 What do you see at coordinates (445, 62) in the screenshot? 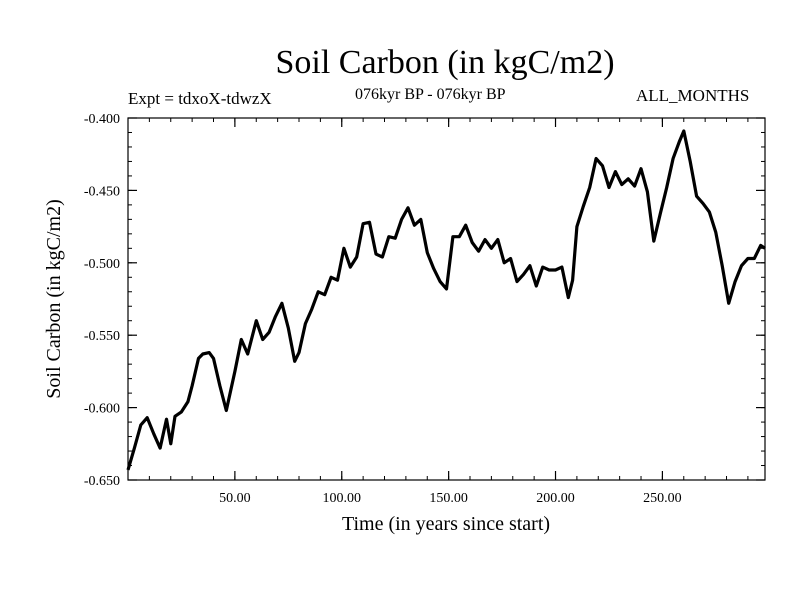
I see `chart-title: Soil Carbon (in kgC/m2)` at bounding box center [445, 62].